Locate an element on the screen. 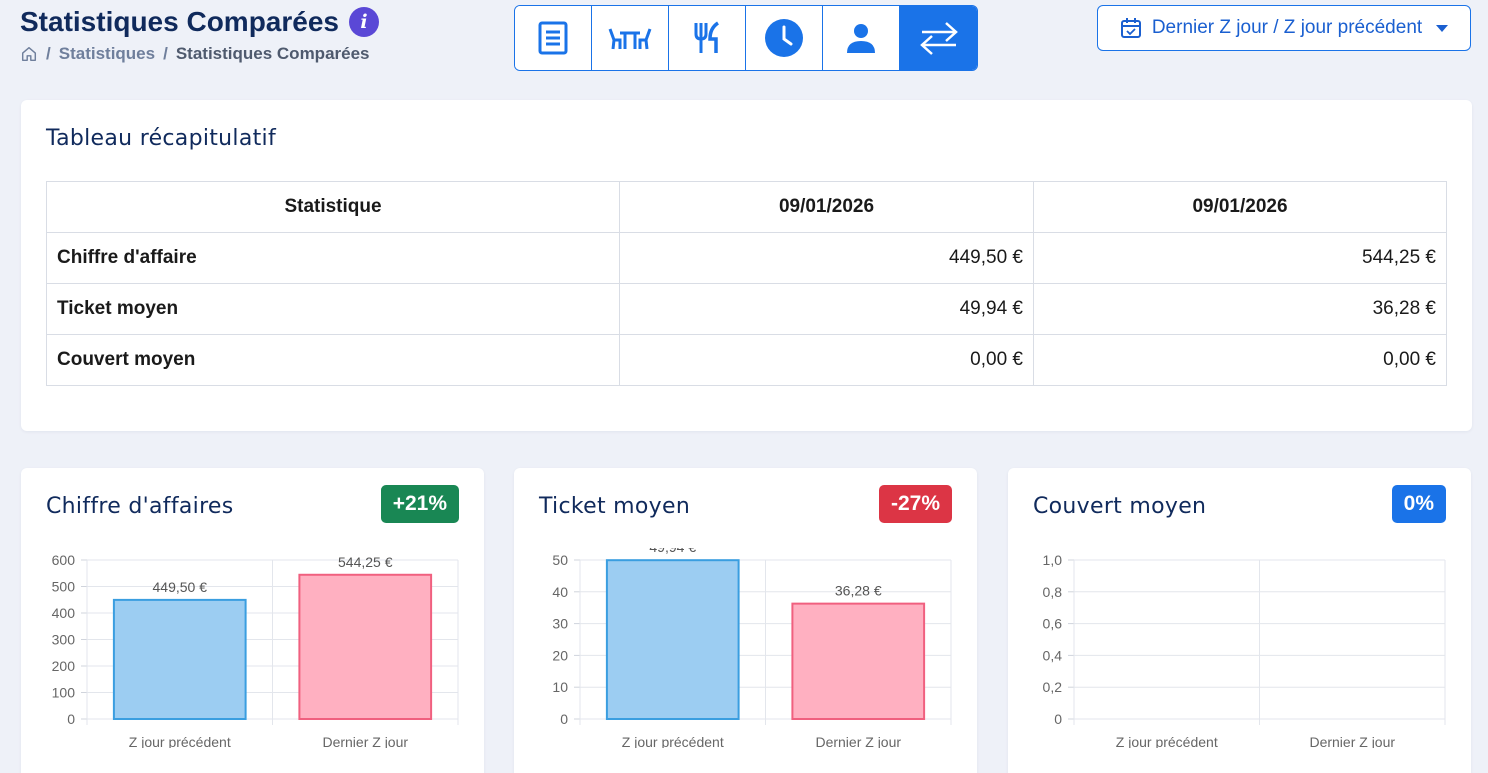 The width and height of the screenshot is (1488, 773). chart-title: Chiffre d'affaires is located at coordinates (140, 506).